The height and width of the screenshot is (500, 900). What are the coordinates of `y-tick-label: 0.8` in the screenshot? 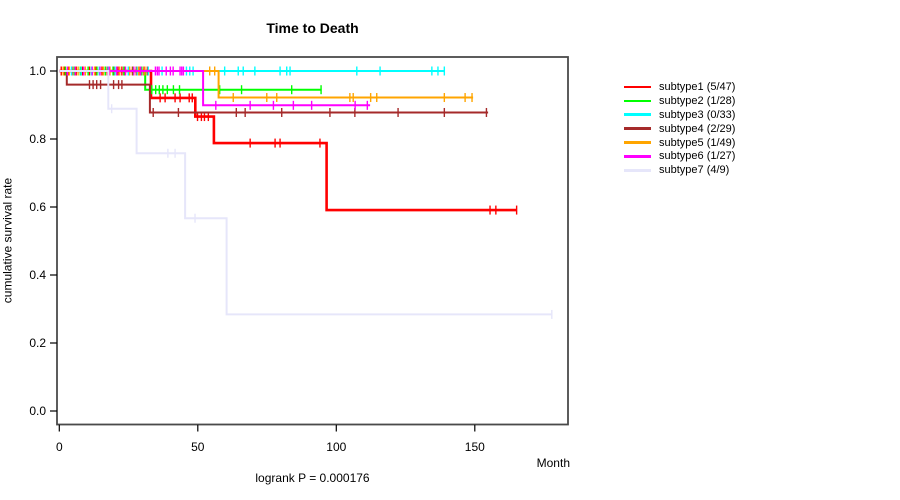 It's located at (37, 139).